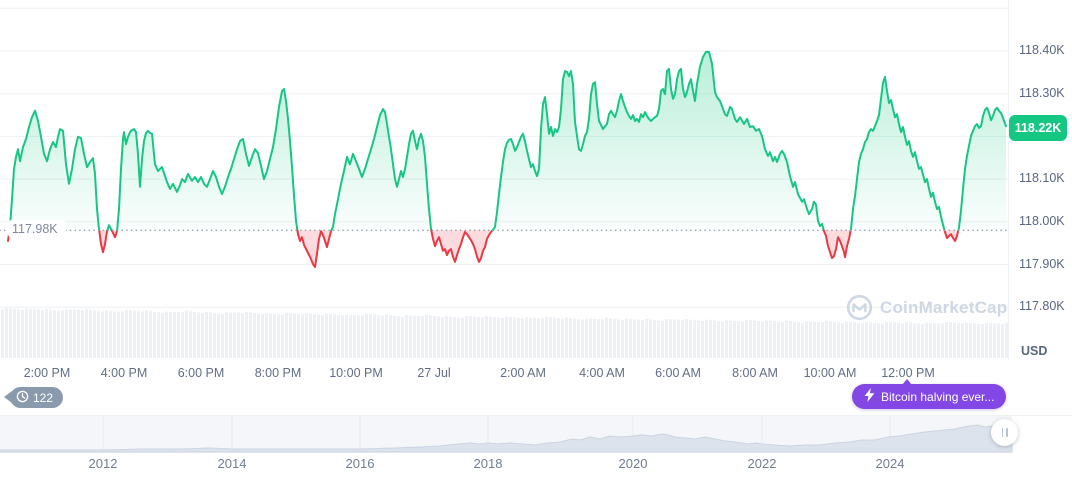 The height and width of the screenshot is (477, 1072). I want to click on y-axis-label: 118.40K, so click(1042, 50).